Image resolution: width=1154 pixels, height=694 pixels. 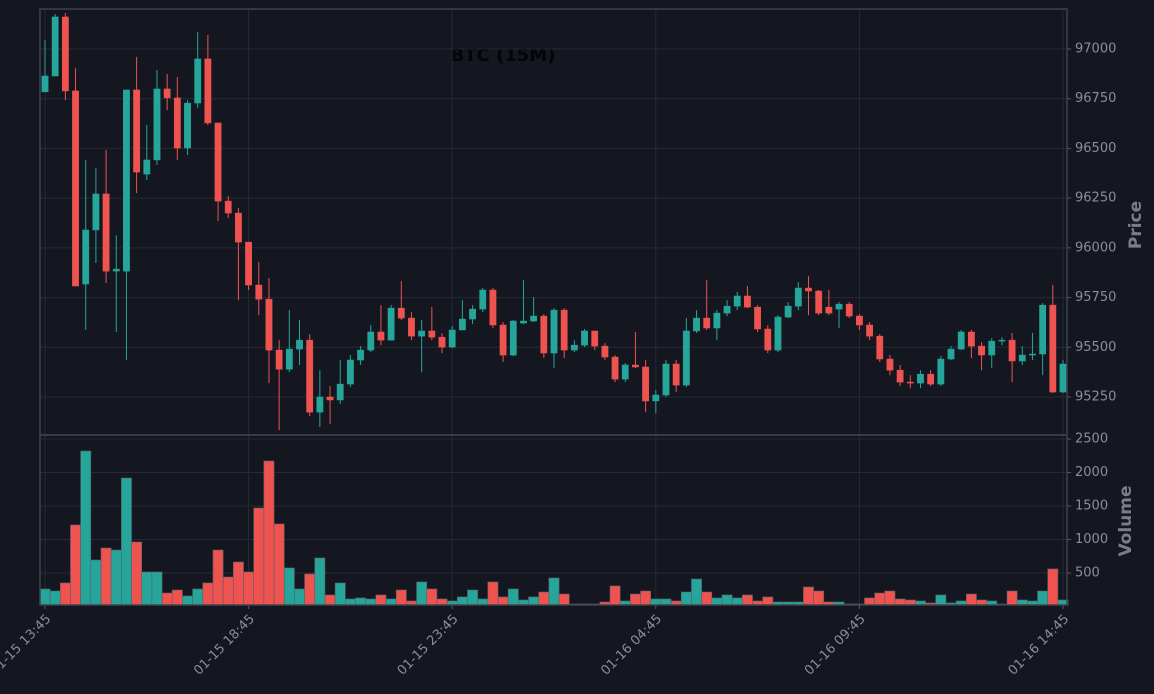 What do you see at coordinates (1091, 539) in the screenshot?
I see `volume-tick-label: 1000` at bounding box center [1091, 539].